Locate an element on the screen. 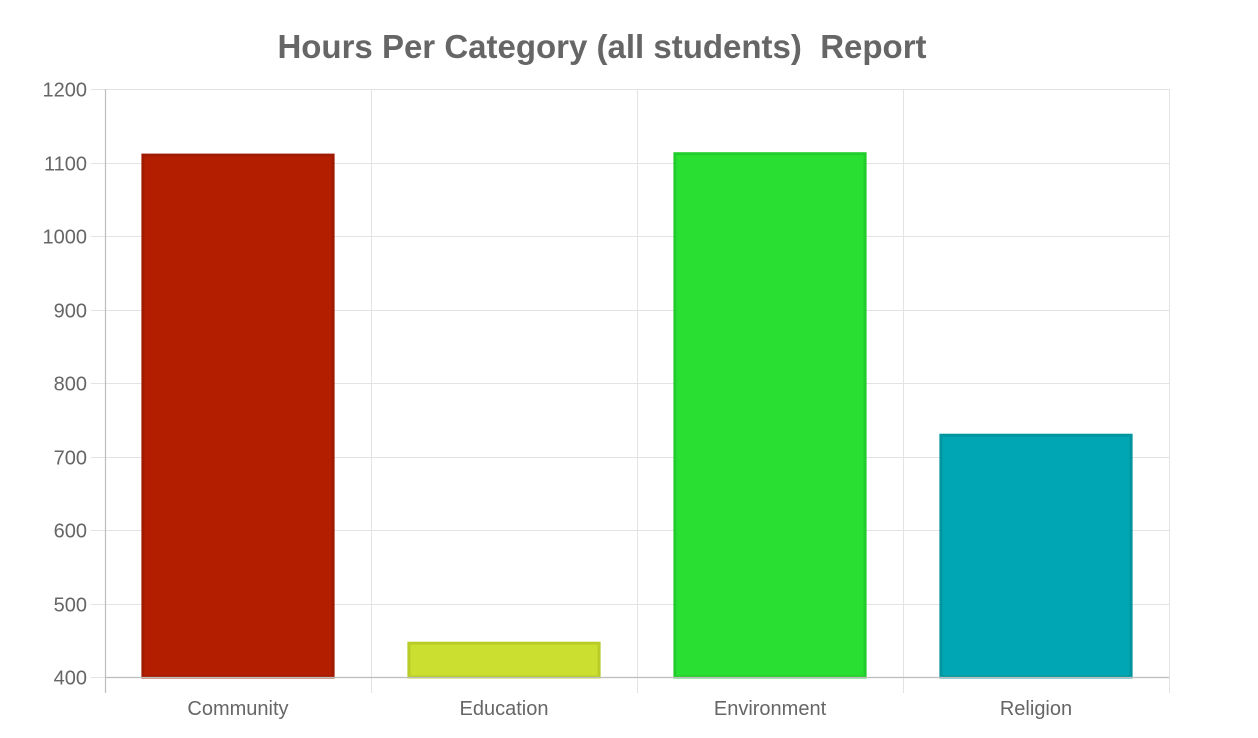 The image size is (1258, 738). y-tick-label: 400 is located at coordinates (70, 679).